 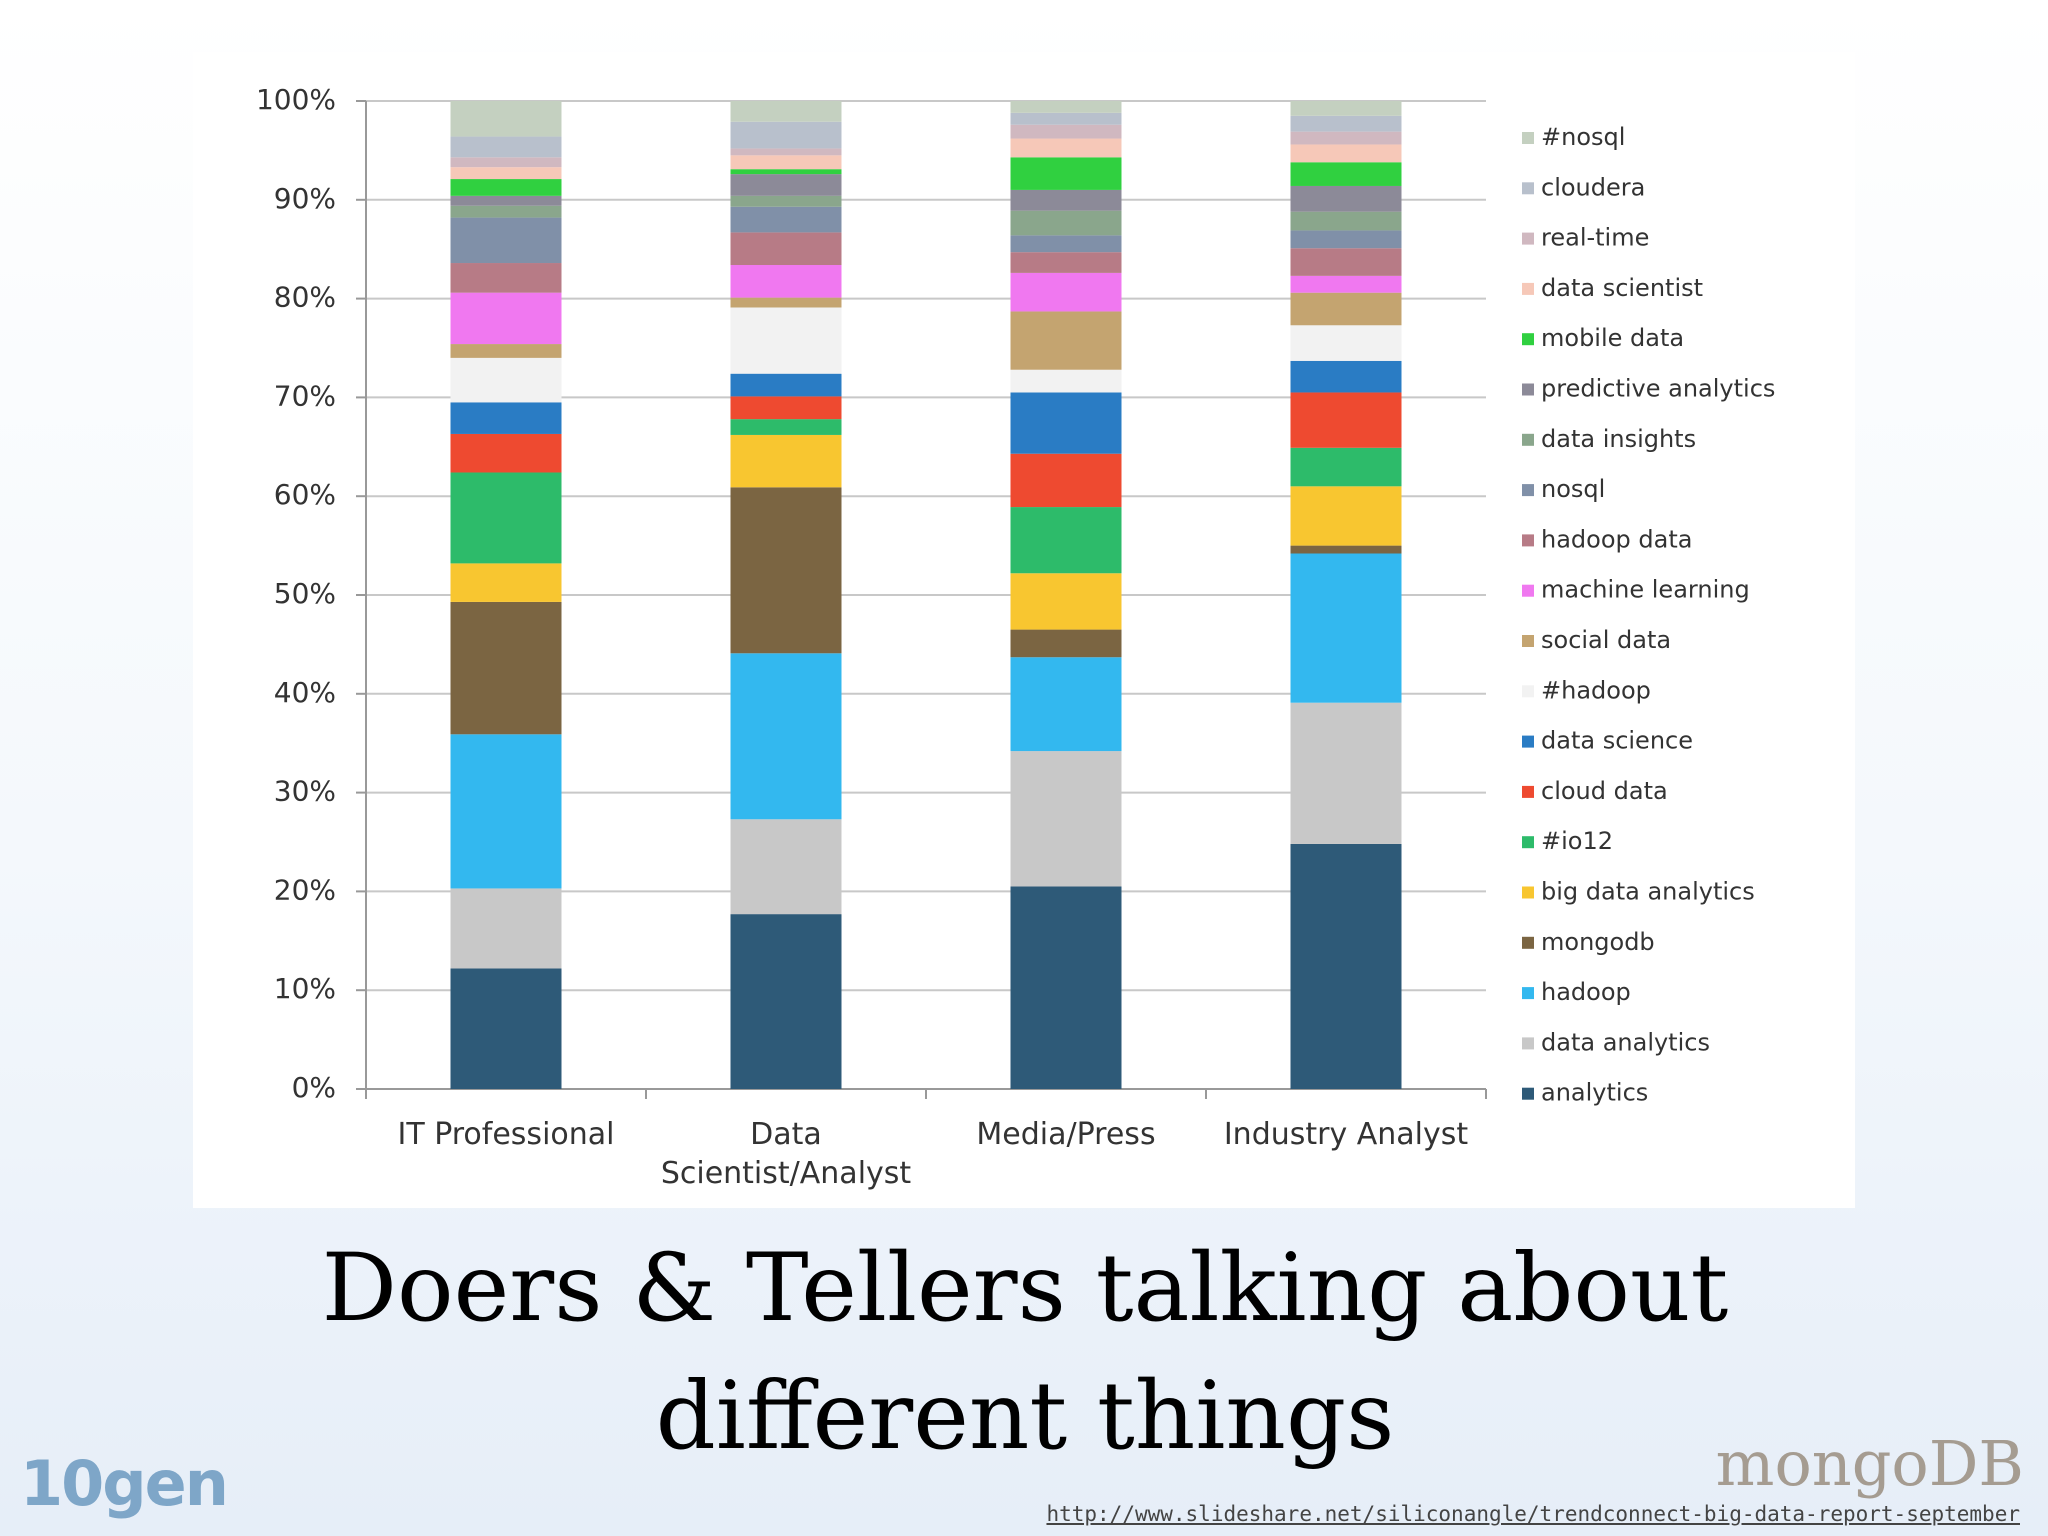 What do you see at coordinates (1573, 489) in the screenshot?
I see `legend-label: nosql` at bounding box center [1573, 489].